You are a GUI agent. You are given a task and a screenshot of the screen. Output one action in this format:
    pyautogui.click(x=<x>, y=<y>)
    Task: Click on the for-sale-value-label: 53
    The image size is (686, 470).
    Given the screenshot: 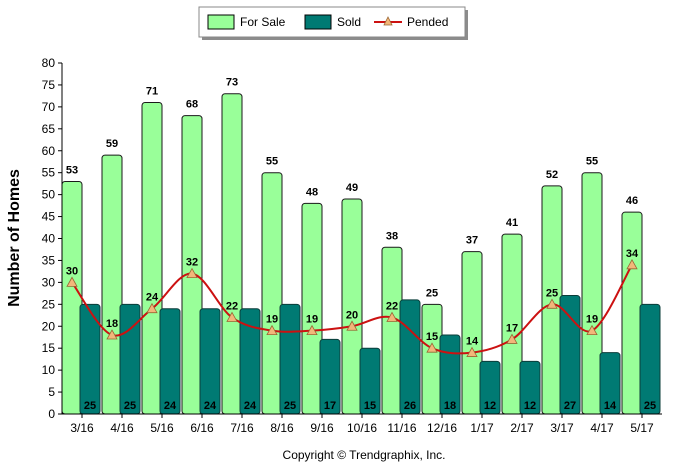 What is the action you would take?
    pyautogui.click(x=72, y=170)
    